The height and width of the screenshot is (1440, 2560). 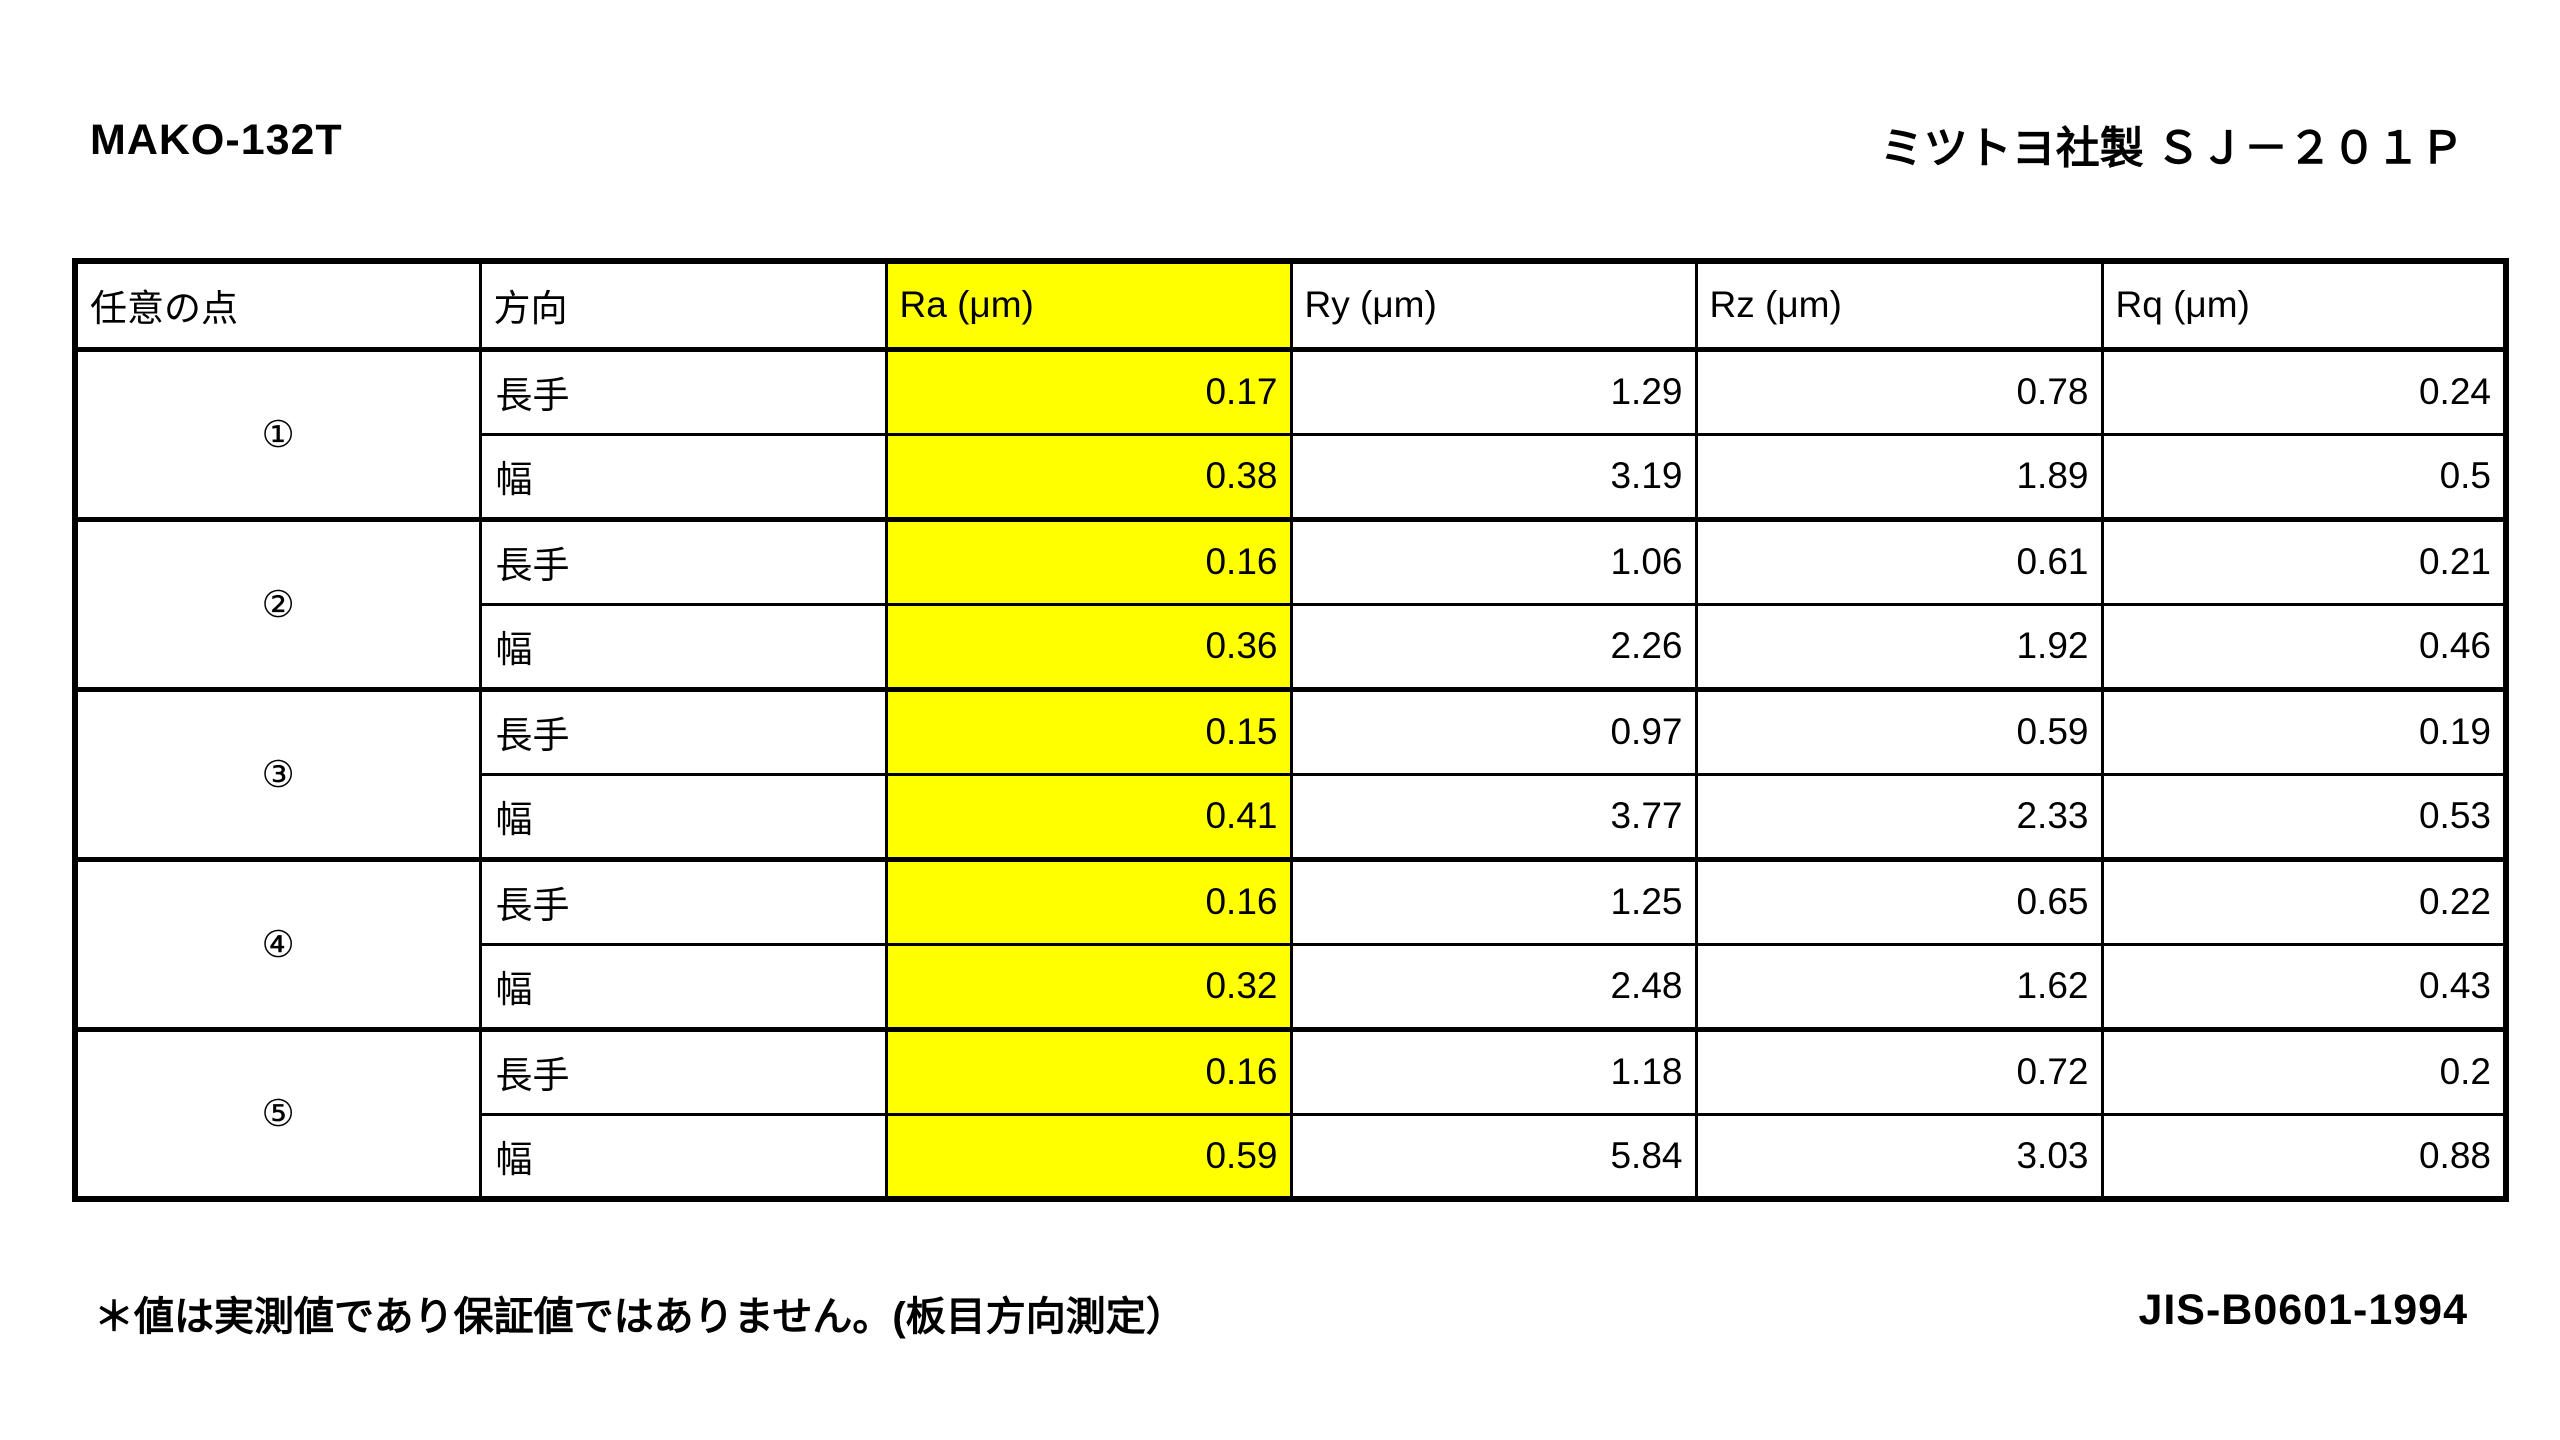 I want to click on rq-cell: 0.46, so click(x=2304, y=646).